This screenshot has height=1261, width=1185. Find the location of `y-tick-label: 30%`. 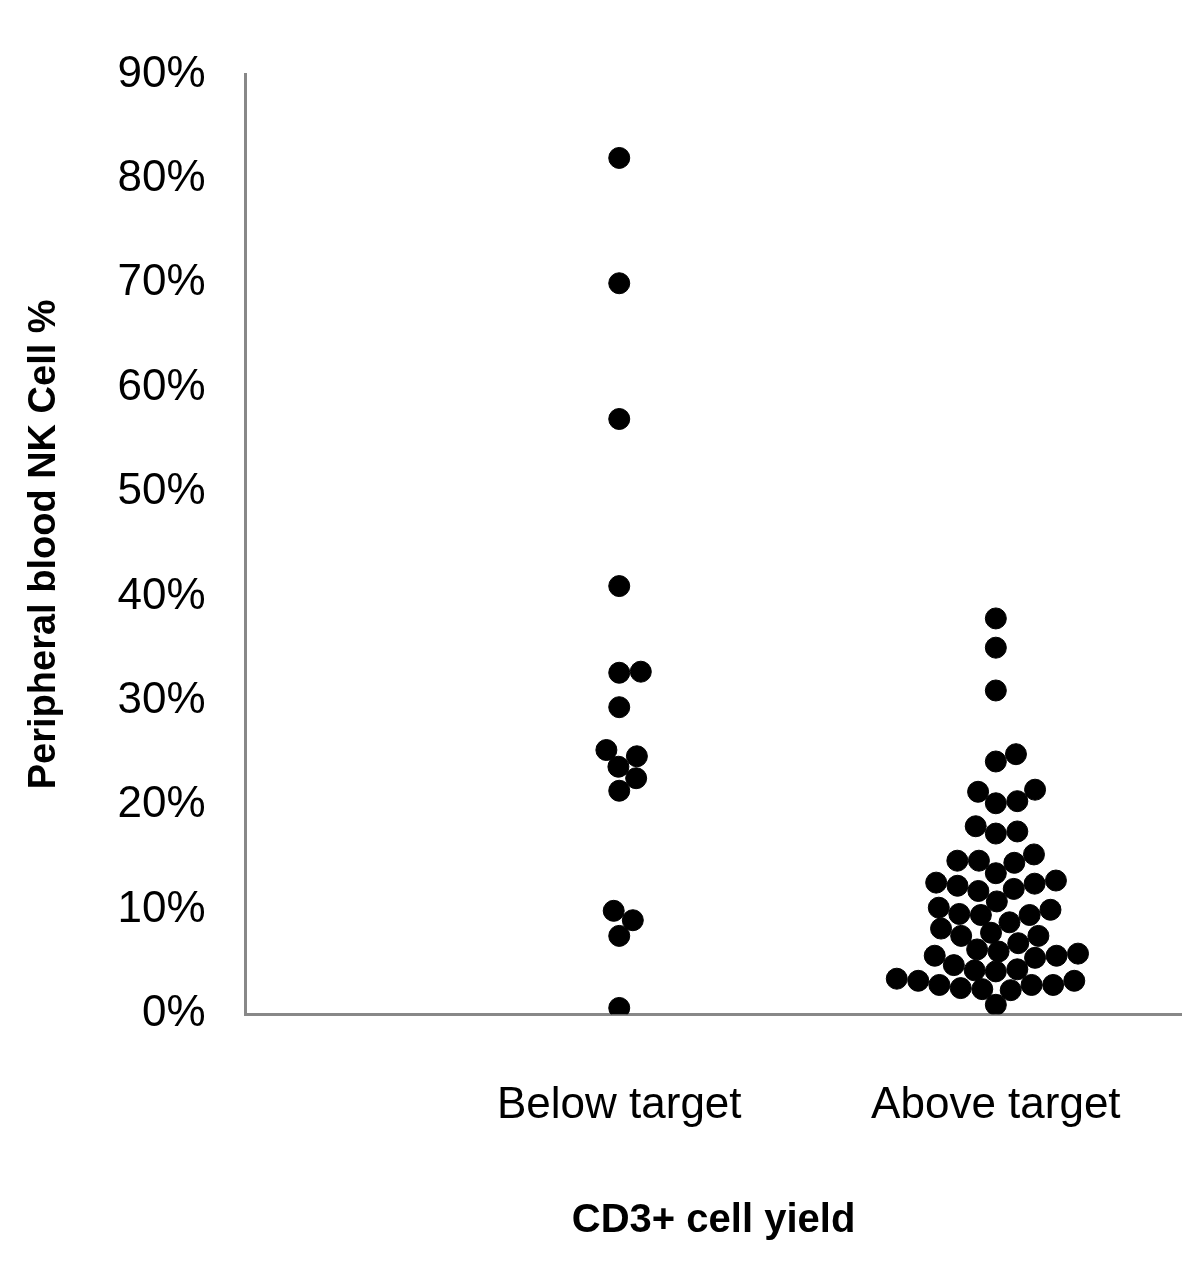

y-tick-label: 30% is located at coordinates (161, 698).